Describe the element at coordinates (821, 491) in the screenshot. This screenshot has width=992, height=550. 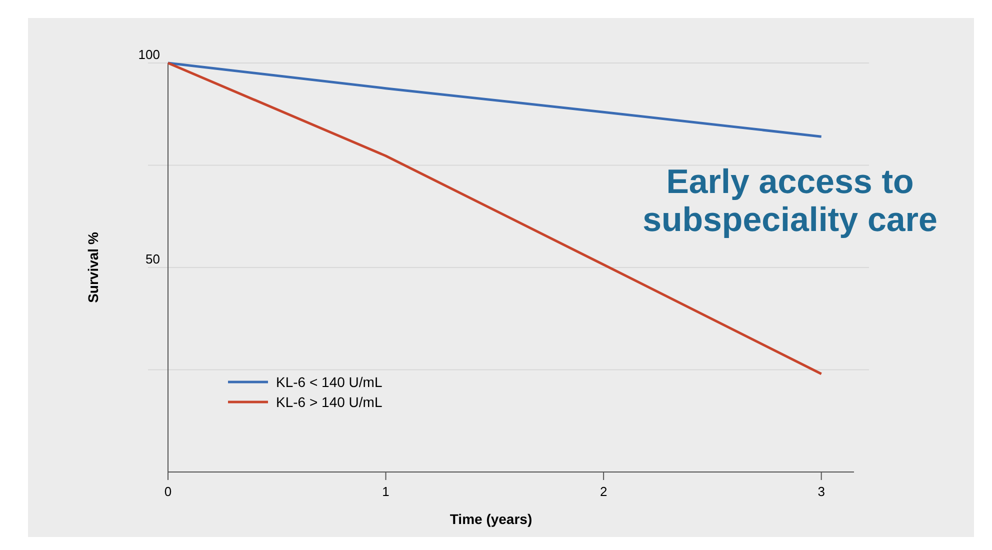
I see `x-tick-label: 3` at that location.